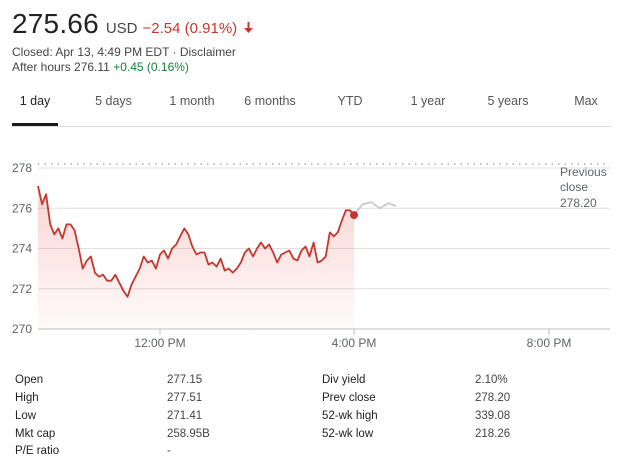 The height and width of the screenshot is (472, 625). Describe the element at coordinates (348, 434) in the screenshot. I see `stat-label-52wk-low: 52-wk low` at that location.